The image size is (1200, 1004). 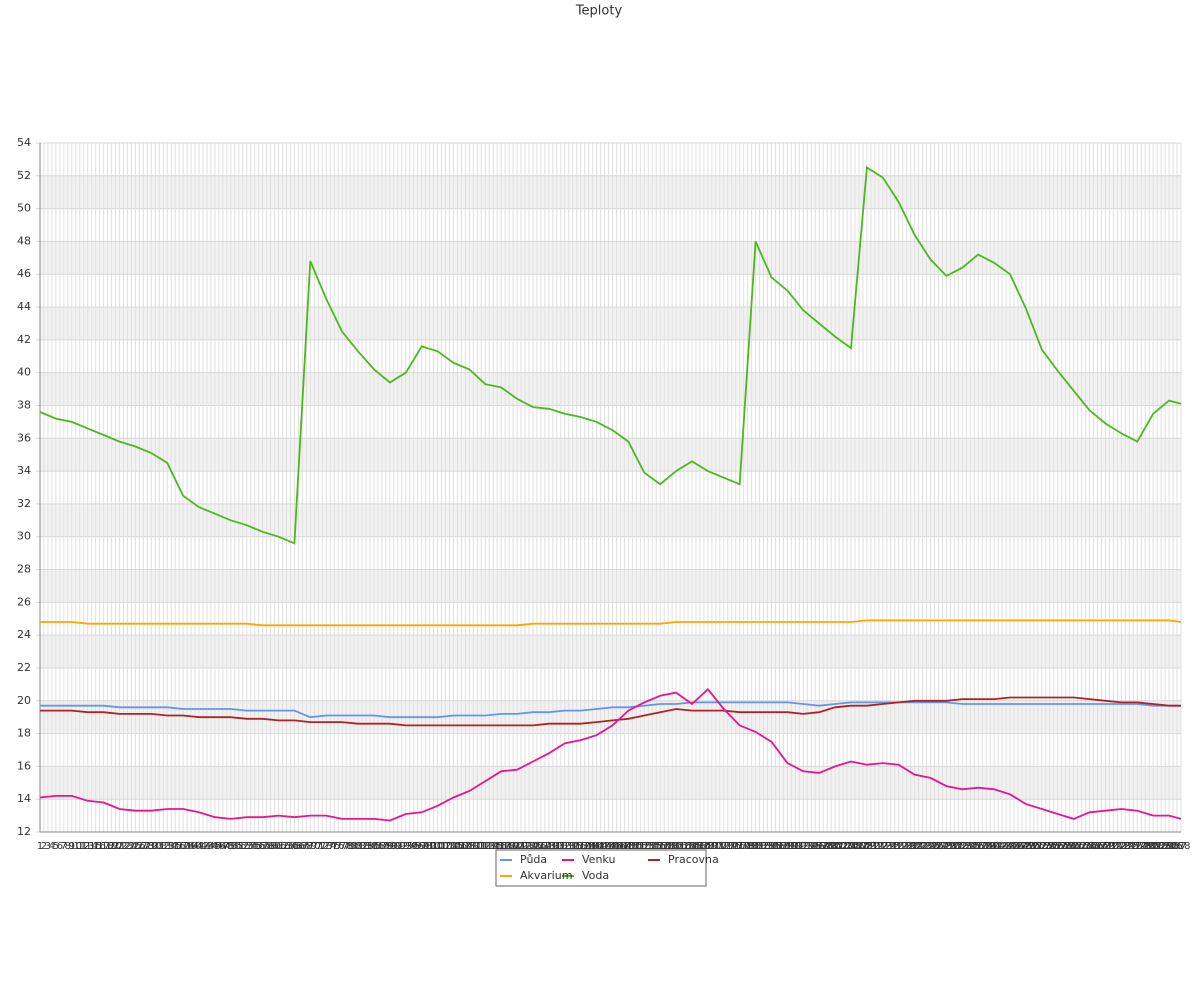 I want to click on x-tick-label: 46, so click(x=219, y=846).